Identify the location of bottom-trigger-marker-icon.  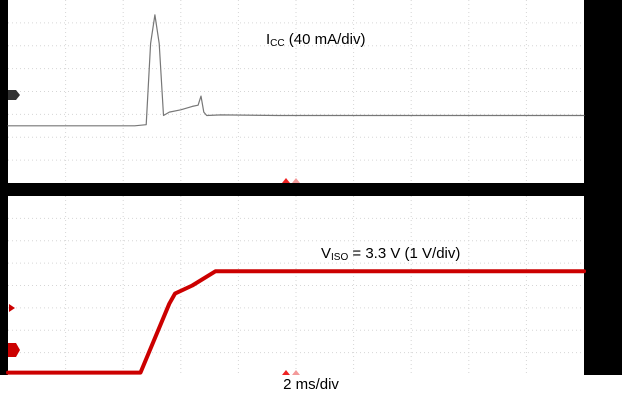
(286, 372).